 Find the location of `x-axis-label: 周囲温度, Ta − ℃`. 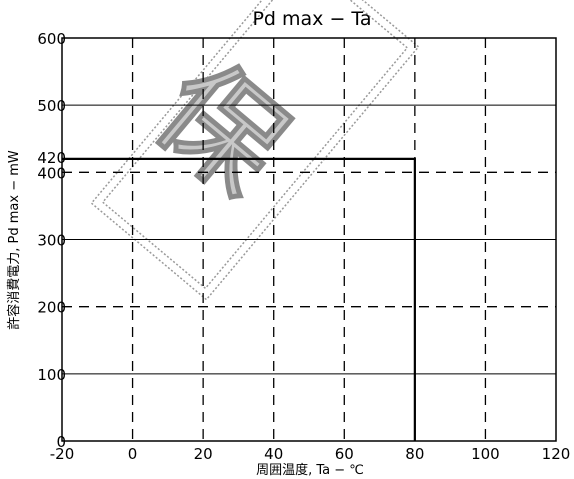

x-axis-label: 周囲温度, Ta − ℃ is located at coordinates (310, 470).